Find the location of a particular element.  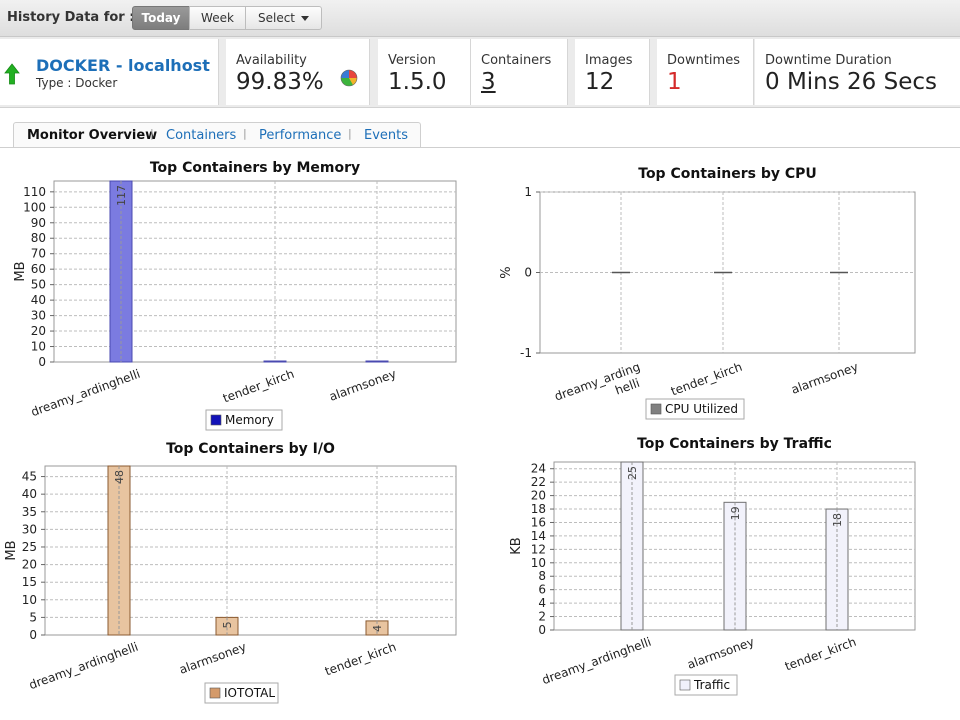

y-tick-label: 6 is located at coordinates (542, 590).